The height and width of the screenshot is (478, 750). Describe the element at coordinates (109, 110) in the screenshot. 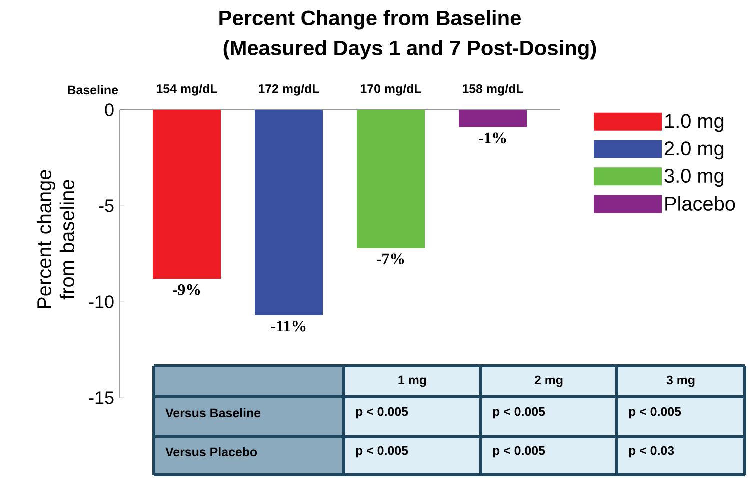

I see `y-tick-label: 0` at that location.